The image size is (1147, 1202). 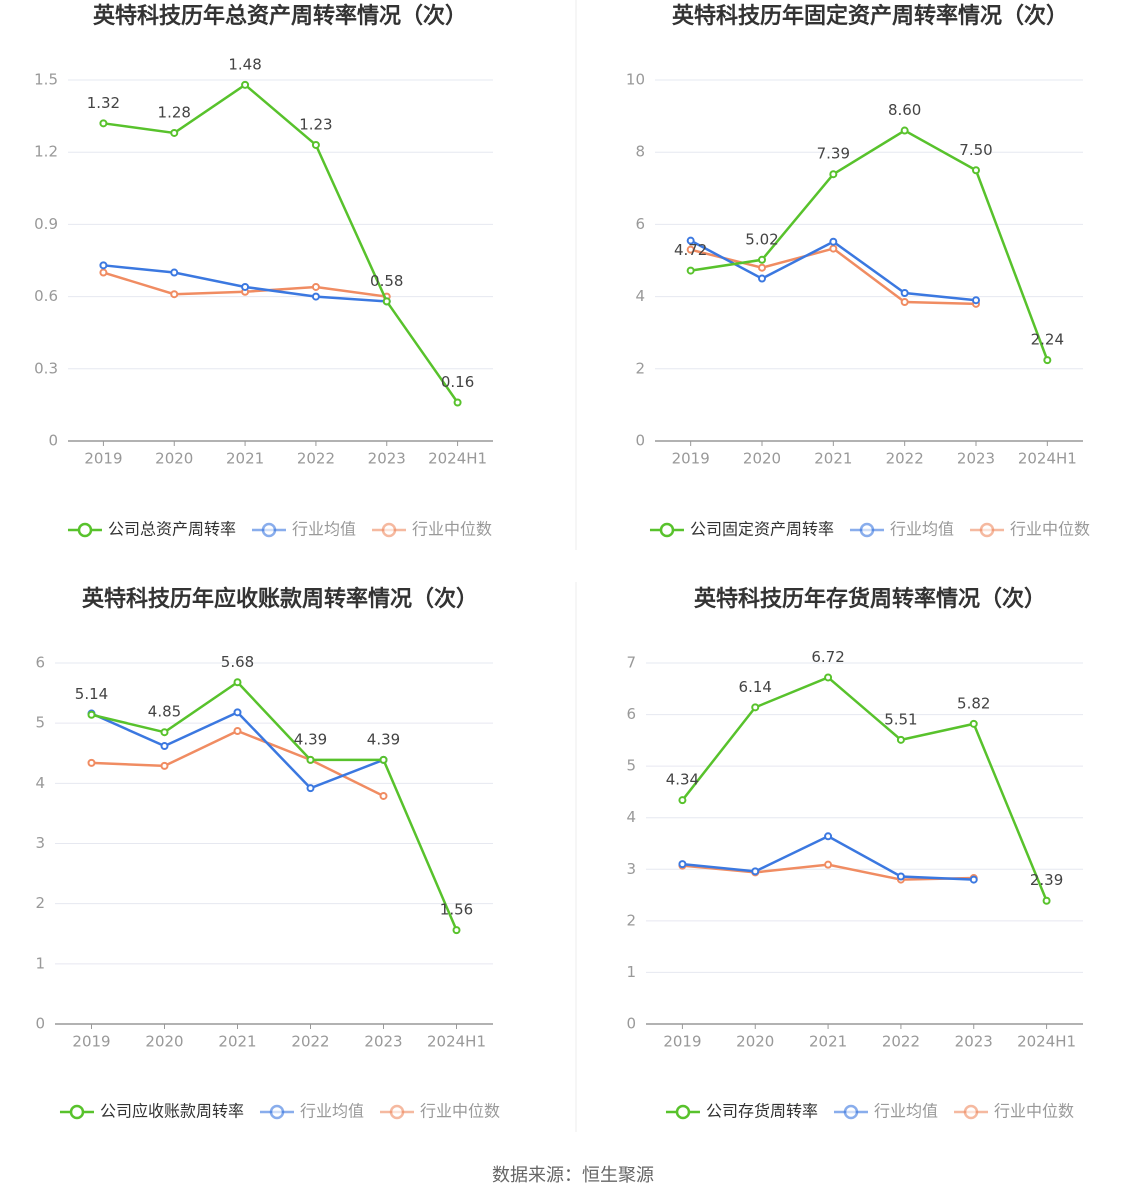 What do you see at coordinates (975, 150) in the screenshot?
I see `data-label: 7.50` at bounding box center [975, 150].